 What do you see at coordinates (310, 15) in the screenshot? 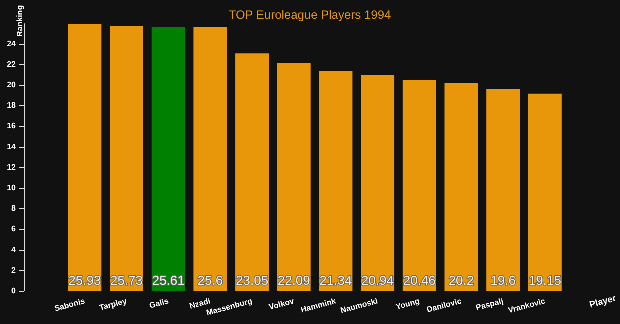
I see `chart-title: TOP Euroleague Players 1994` at bounding box center [310, 15].